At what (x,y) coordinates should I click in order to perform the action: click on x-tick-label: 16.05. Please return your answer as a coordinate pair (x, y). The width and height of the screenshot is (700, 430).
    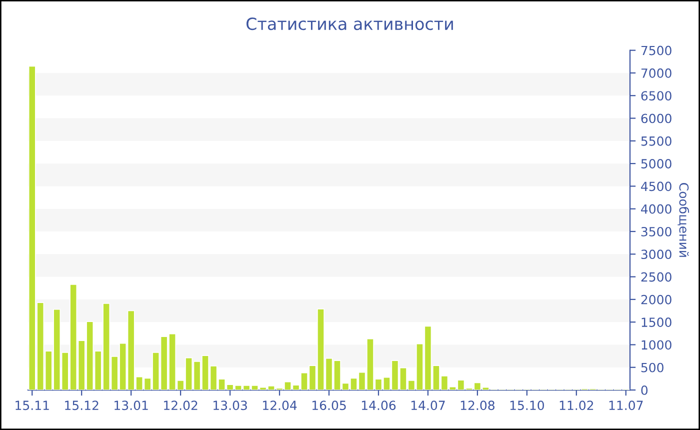
    Looking at the image, I should click on (329, 405).